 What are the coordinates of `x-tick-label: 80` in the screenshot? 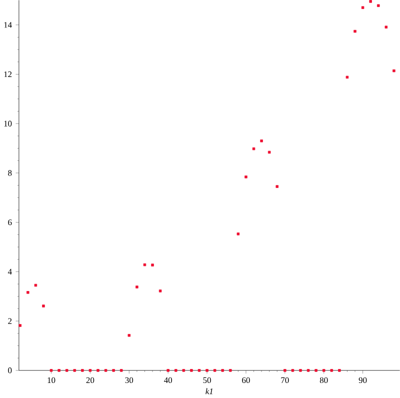 It's located at (324, 381).